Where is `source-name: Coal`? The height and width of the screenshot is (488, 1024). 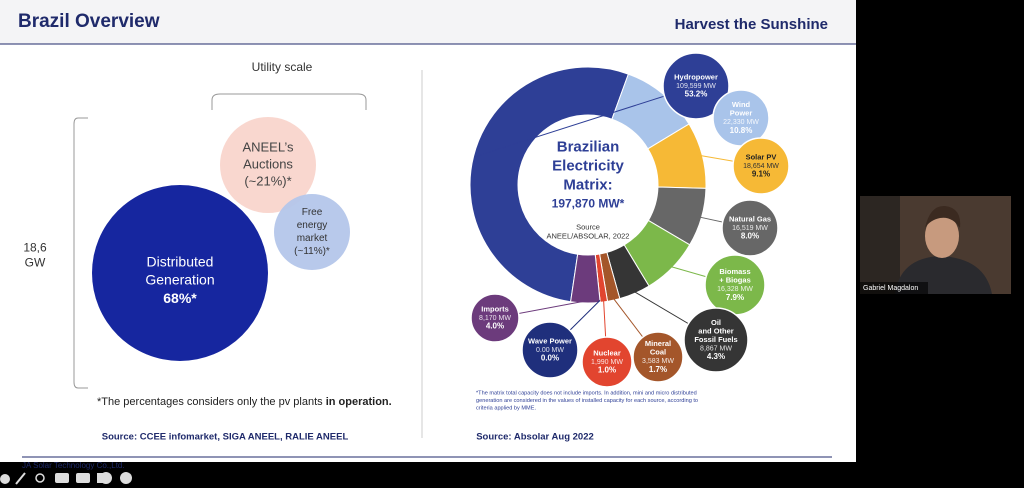 source-name: Coal is located at coordinates (658, 352).